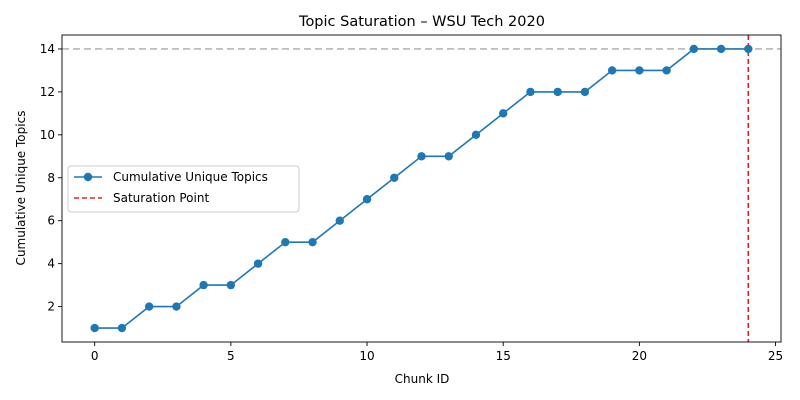 The image size is (800, 400). Describe the element at coordinates (47, 49) in the screenshot. I see `y-tick-label: 14` at that location.